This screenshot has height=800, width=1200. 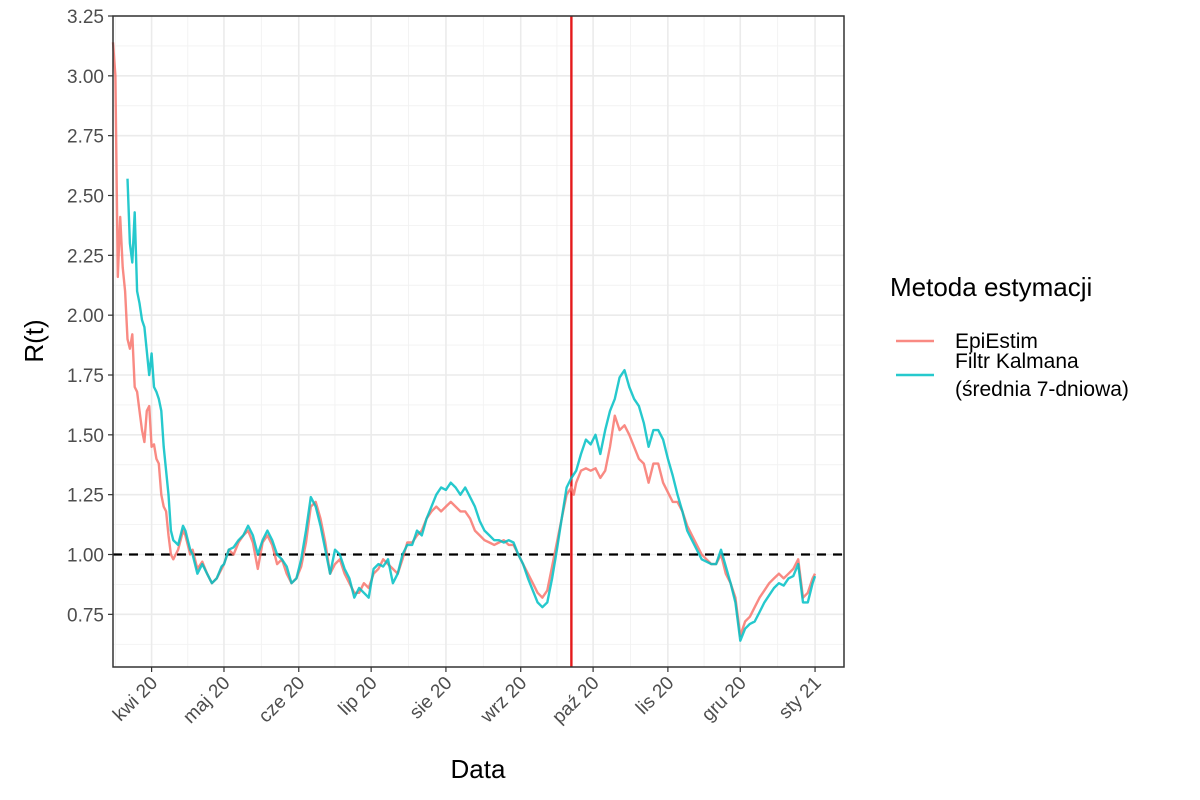 I want to click on legend-title: Metoda estymacji, so click(x=991, y=287).